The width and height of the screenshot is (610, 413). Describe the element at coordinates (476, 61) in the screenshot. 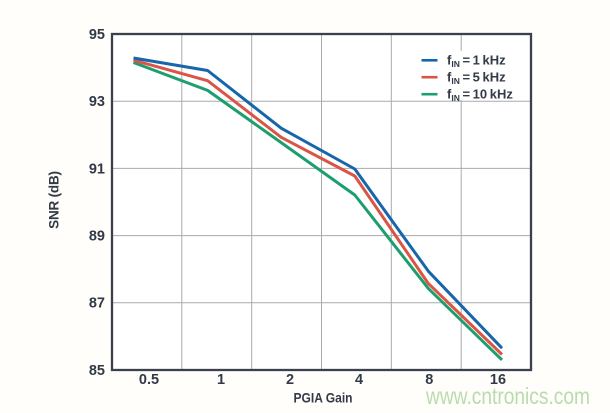

I see `svg-text: fIN = 1 kHz` at that location.